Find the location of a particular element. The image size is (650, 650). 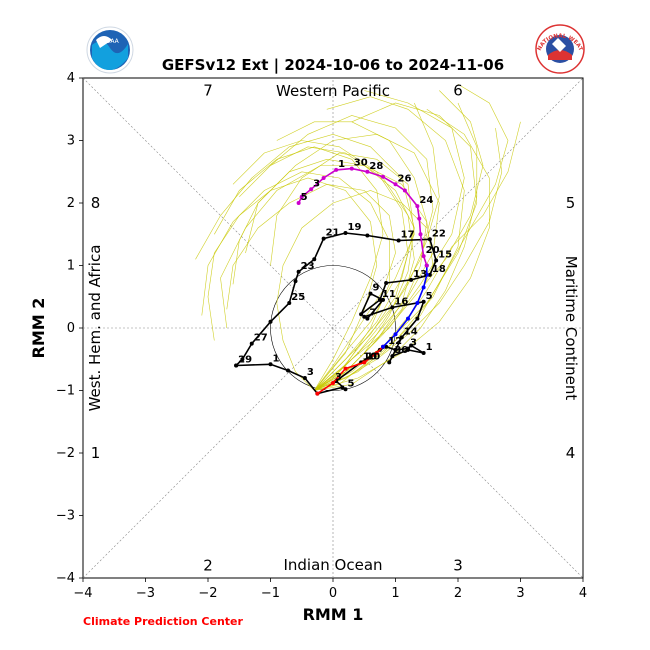

y-tick-label: −4 is located at coordinates (65, 578).